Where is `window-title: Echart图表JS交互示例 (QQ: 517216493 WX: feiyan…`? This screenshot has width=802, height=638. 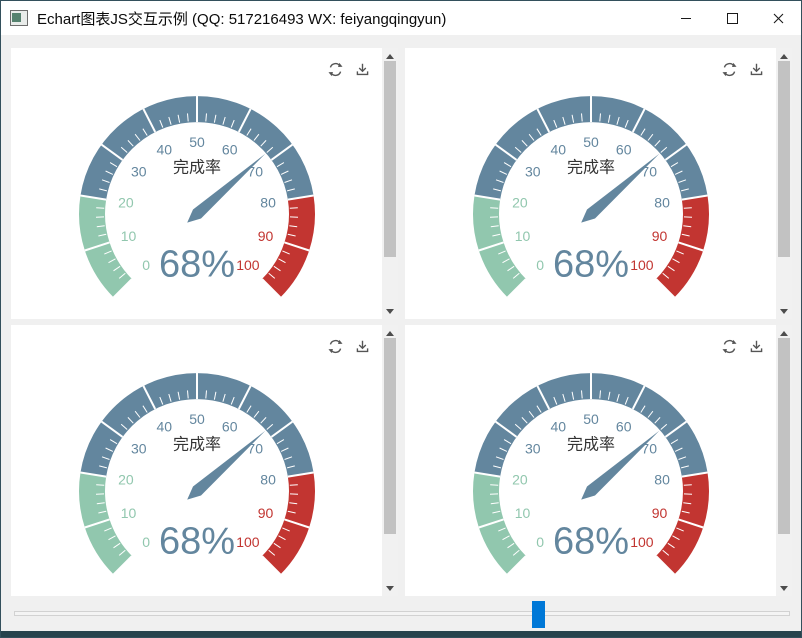
window-title: Echart图表JS交互示例 (QQ: 517216493 WX: feiyan… is located at coordinates (242, 19).